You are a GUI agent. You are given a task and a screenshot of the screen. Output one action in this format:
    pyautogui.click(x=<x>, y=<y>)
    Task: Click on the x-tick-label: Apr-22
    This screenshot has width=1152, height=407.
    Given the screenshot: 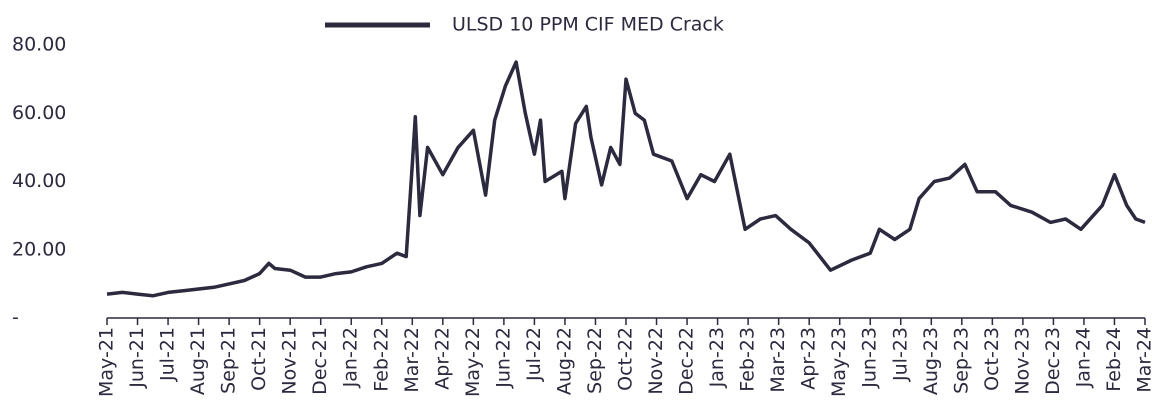 What is the action you would take?
    pyautogui.click(x=442, y=358)
    